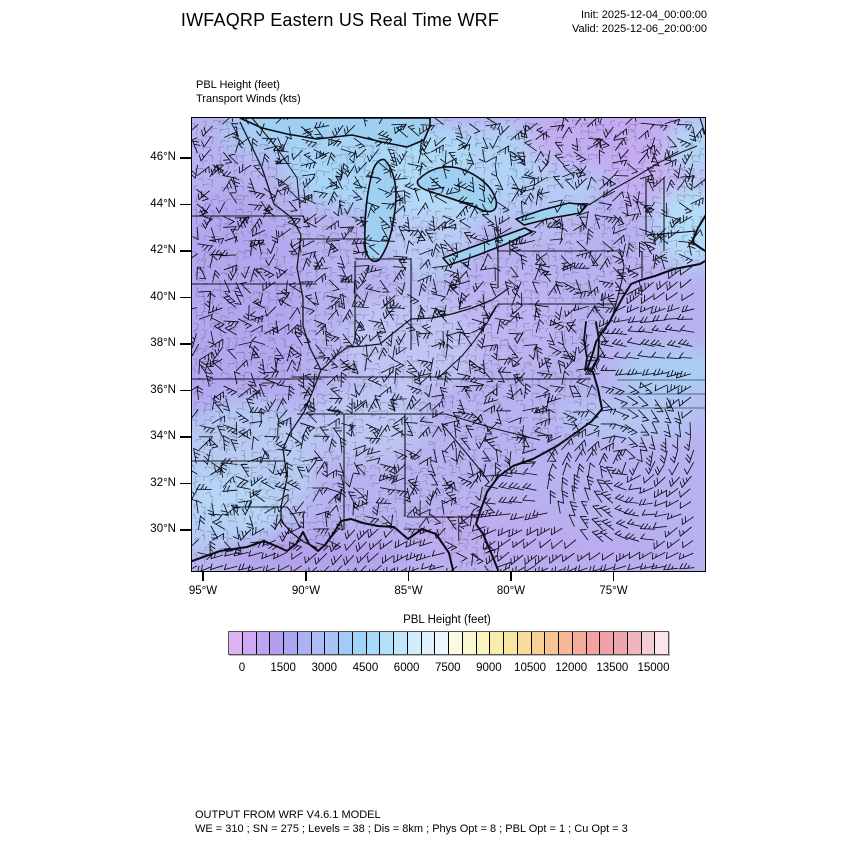 The image size is (850, 850). Describe the element at coordinates (242, 668) in the screenshot. I see `colorbar-tick-label: 0` at that location.